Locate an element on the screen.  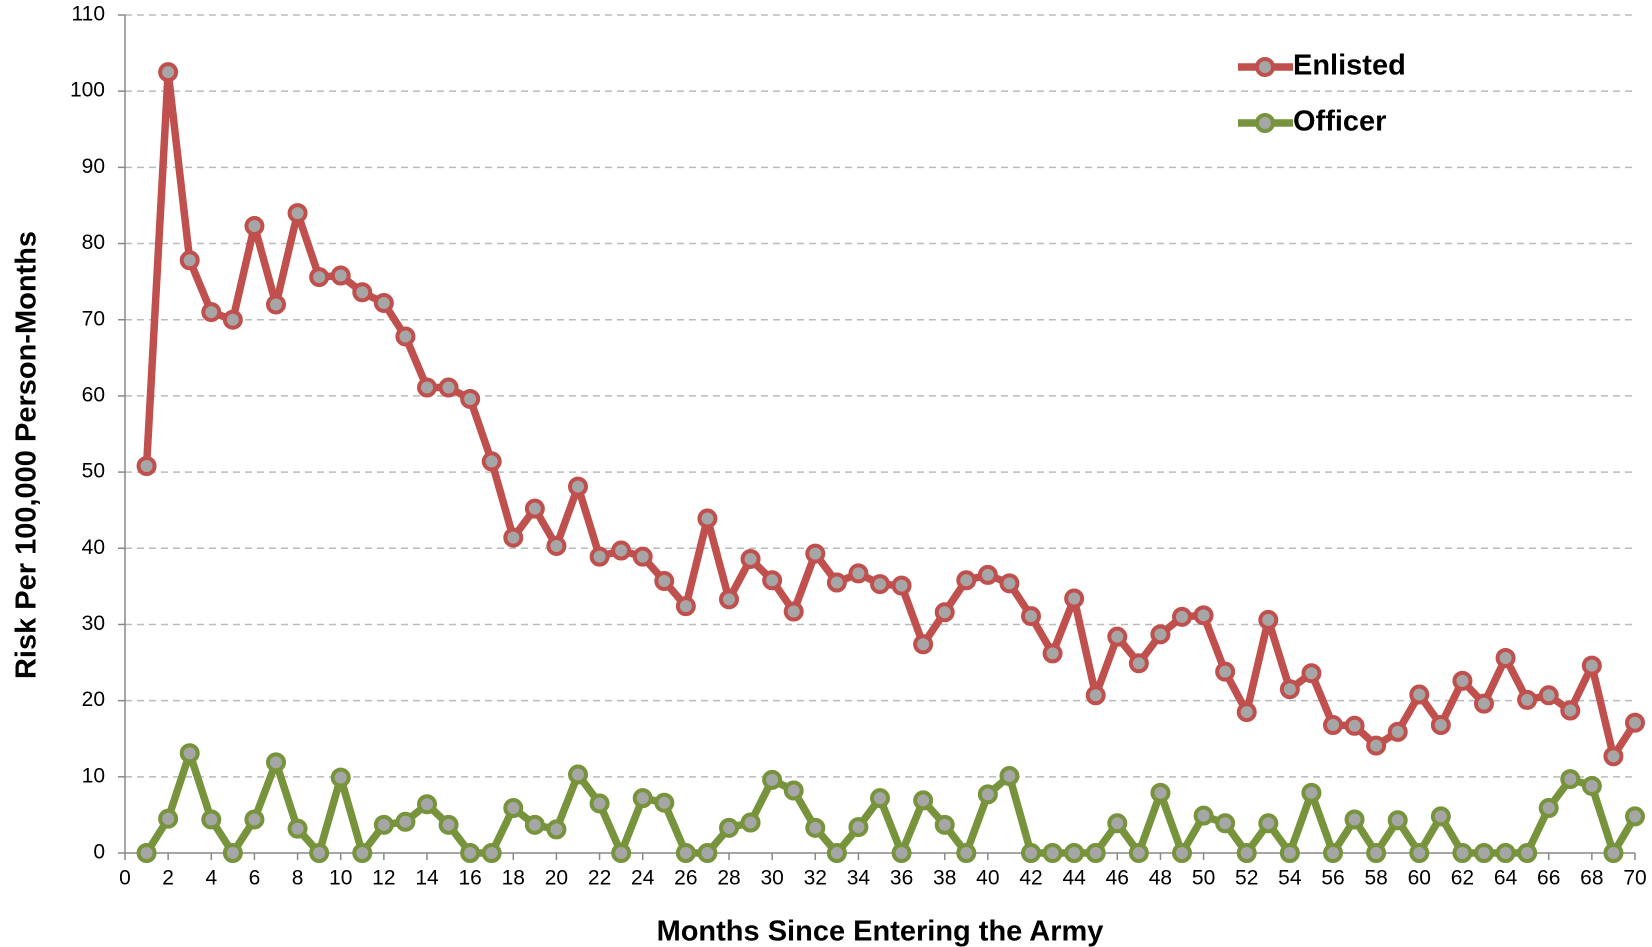
y-tick-label: 10 is located at coordinates (93, 775).